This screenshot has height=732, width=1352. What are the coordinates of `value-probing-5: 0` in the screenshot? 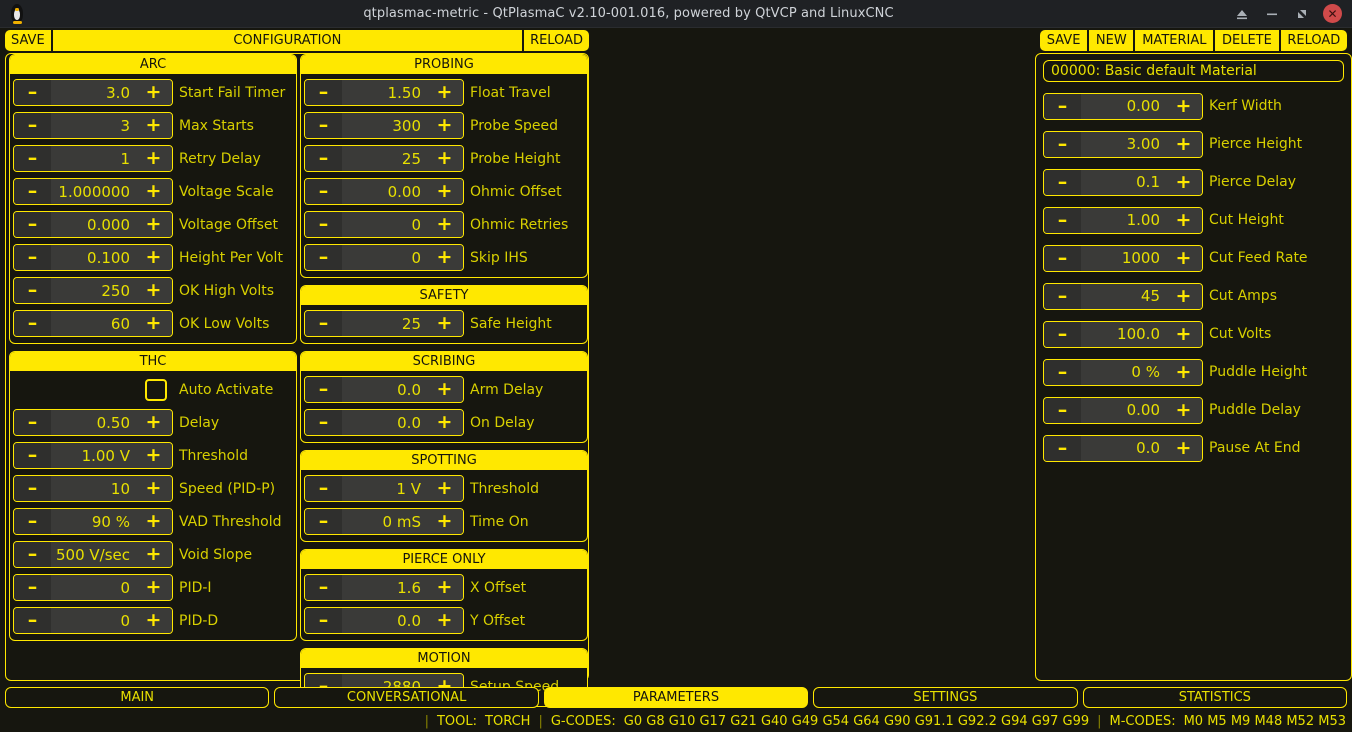 It's located at (416, 257).